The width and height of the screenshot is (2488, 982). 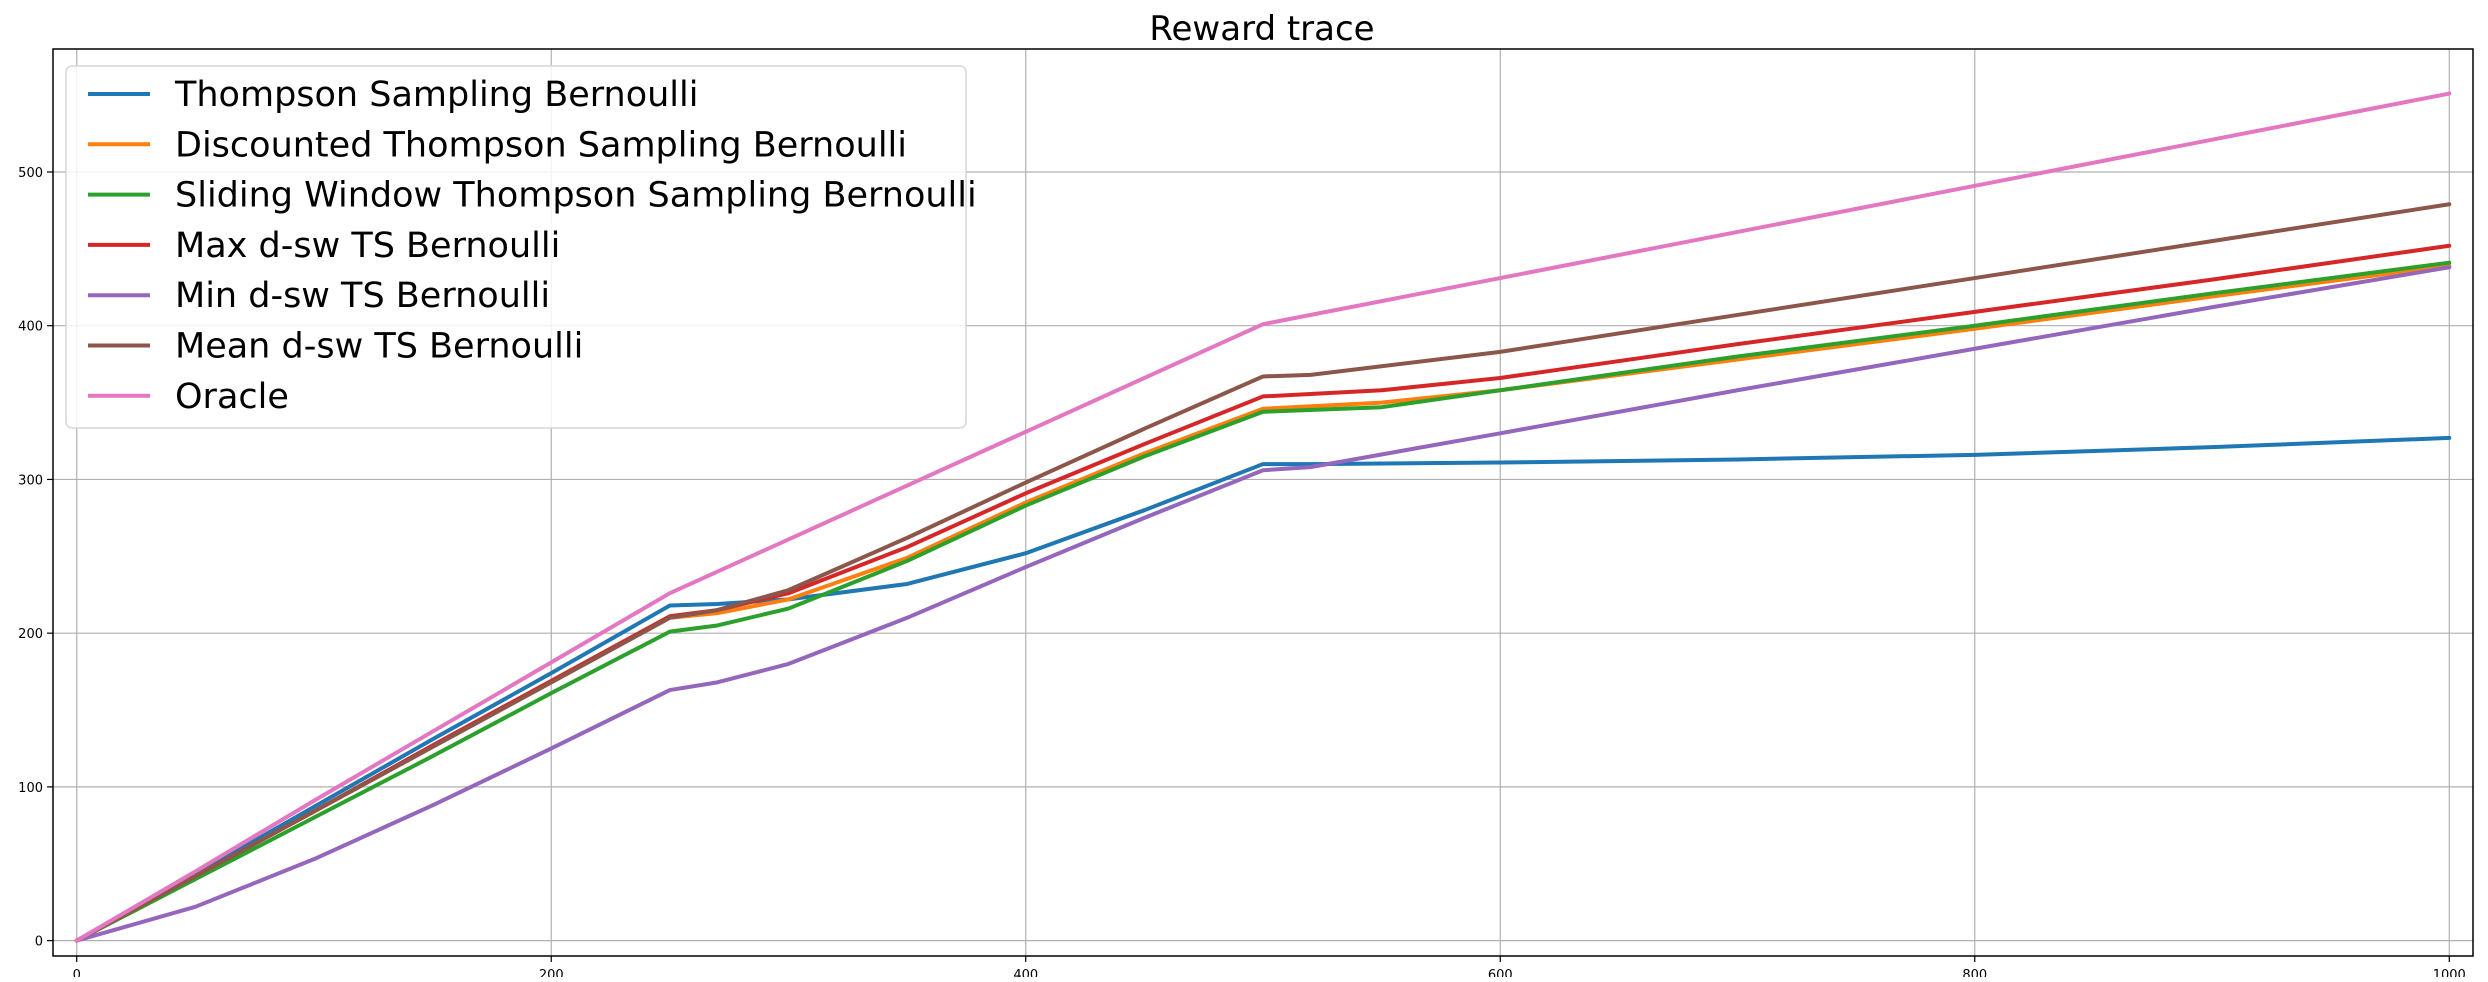 What do you see at coordinates (2449, 972) in the screenshot?
I see `x-tick-label: 1000` at bounding box center [2449, 972].